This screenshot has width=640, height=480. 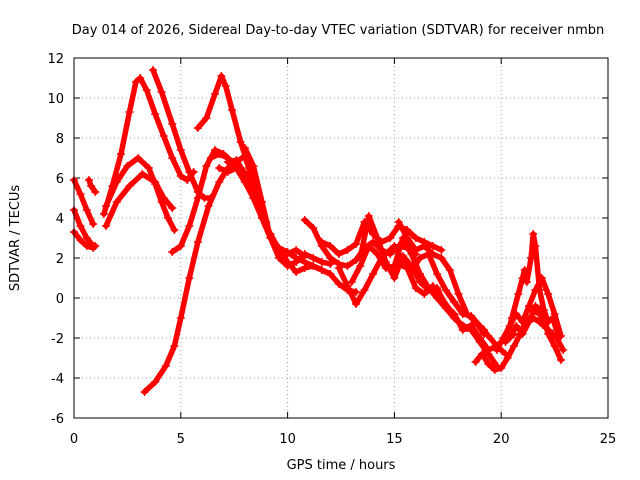 I want to click on y-tick-label: 10, so click(x=55, y=99).